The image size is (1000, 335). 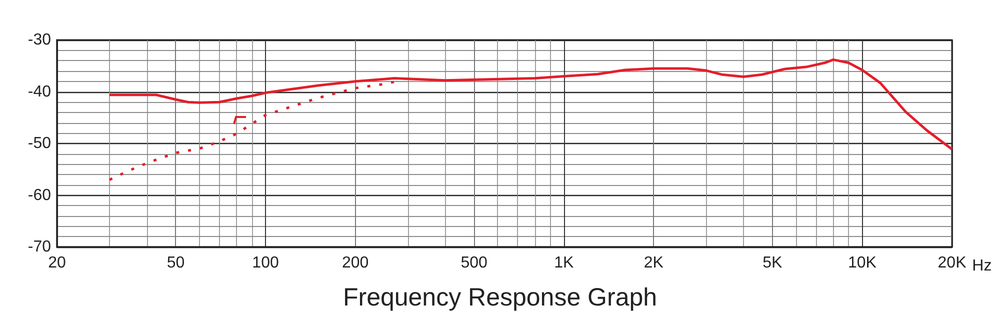 What do you see at coordinates (500, 298) in the screenshot?
I see `text: Frequency Response Graph` at bounding box center [500, 298].